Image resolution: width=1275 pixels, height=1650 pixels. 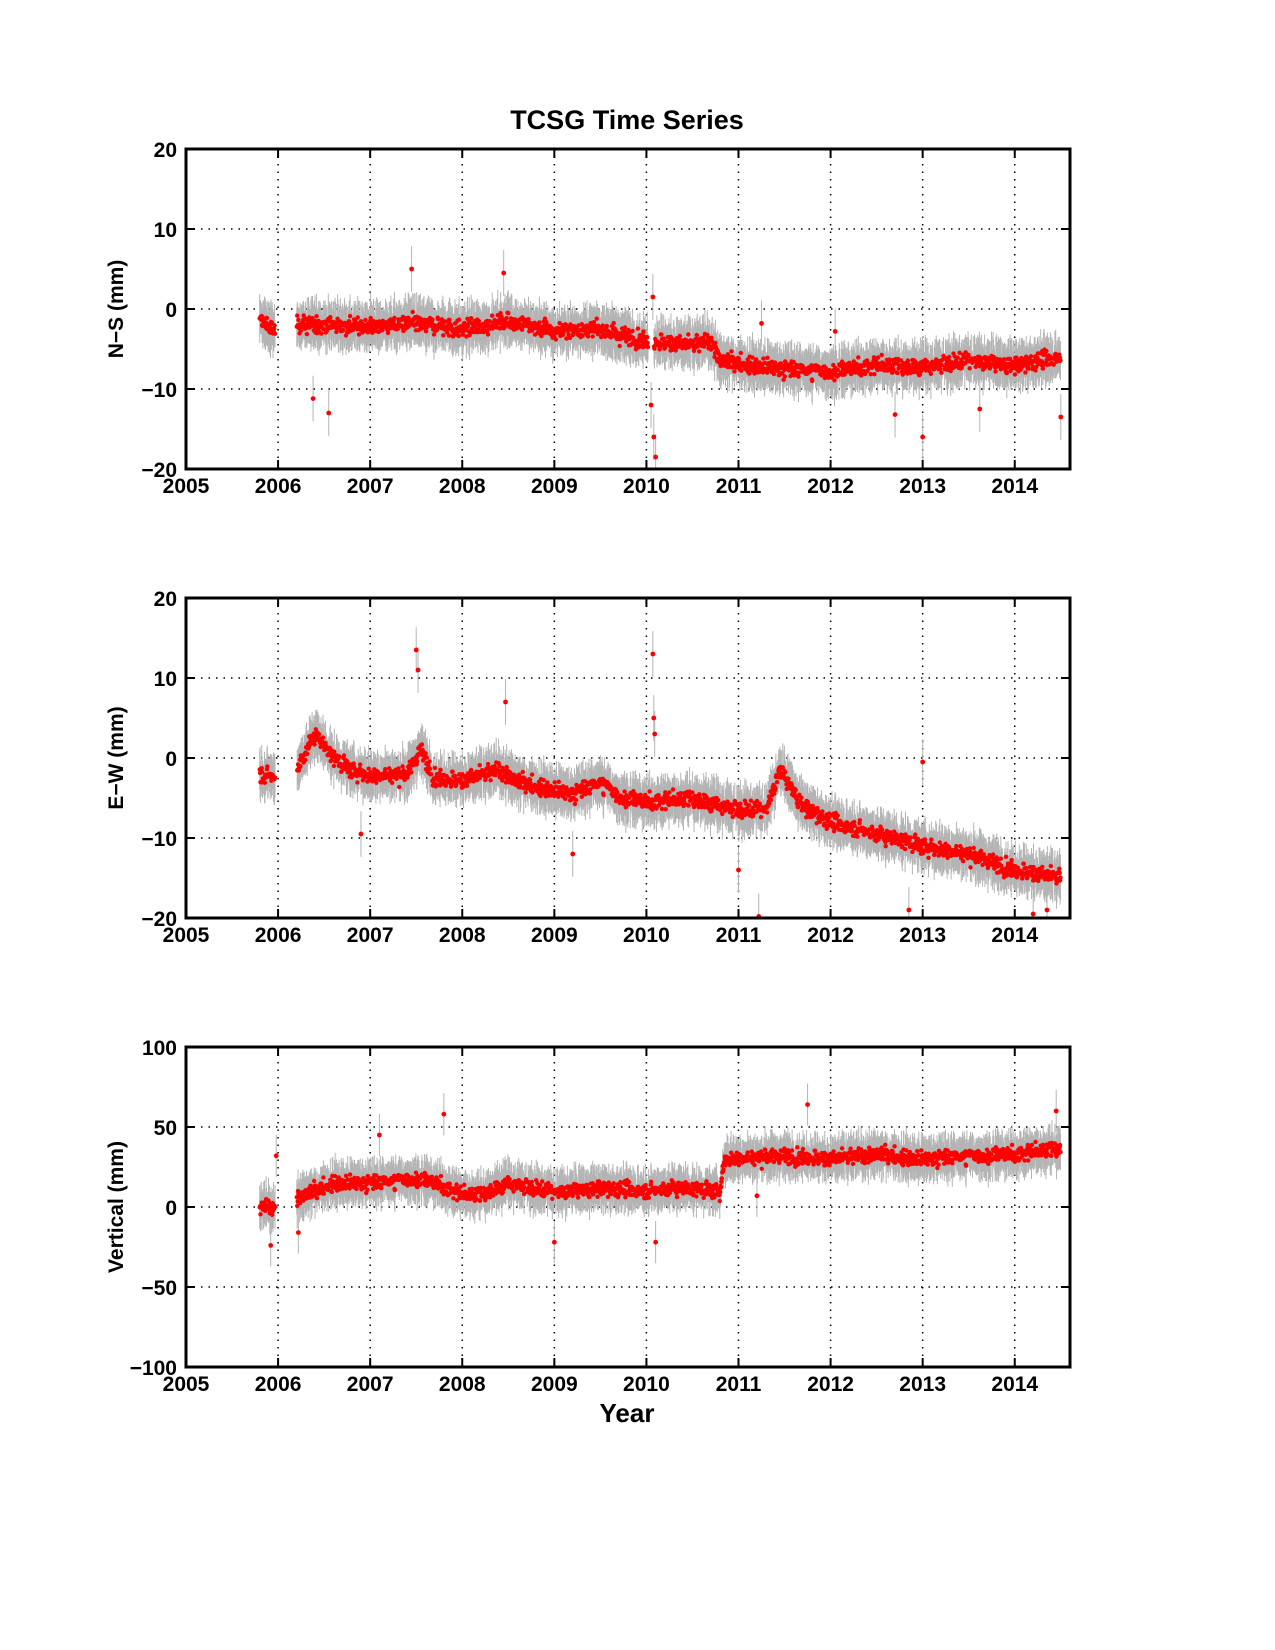 What do you see at coordinates (116, 309) in the screenshot?
I see `y-axis-label: N−S (mm)` at bounding box center [116, 309].